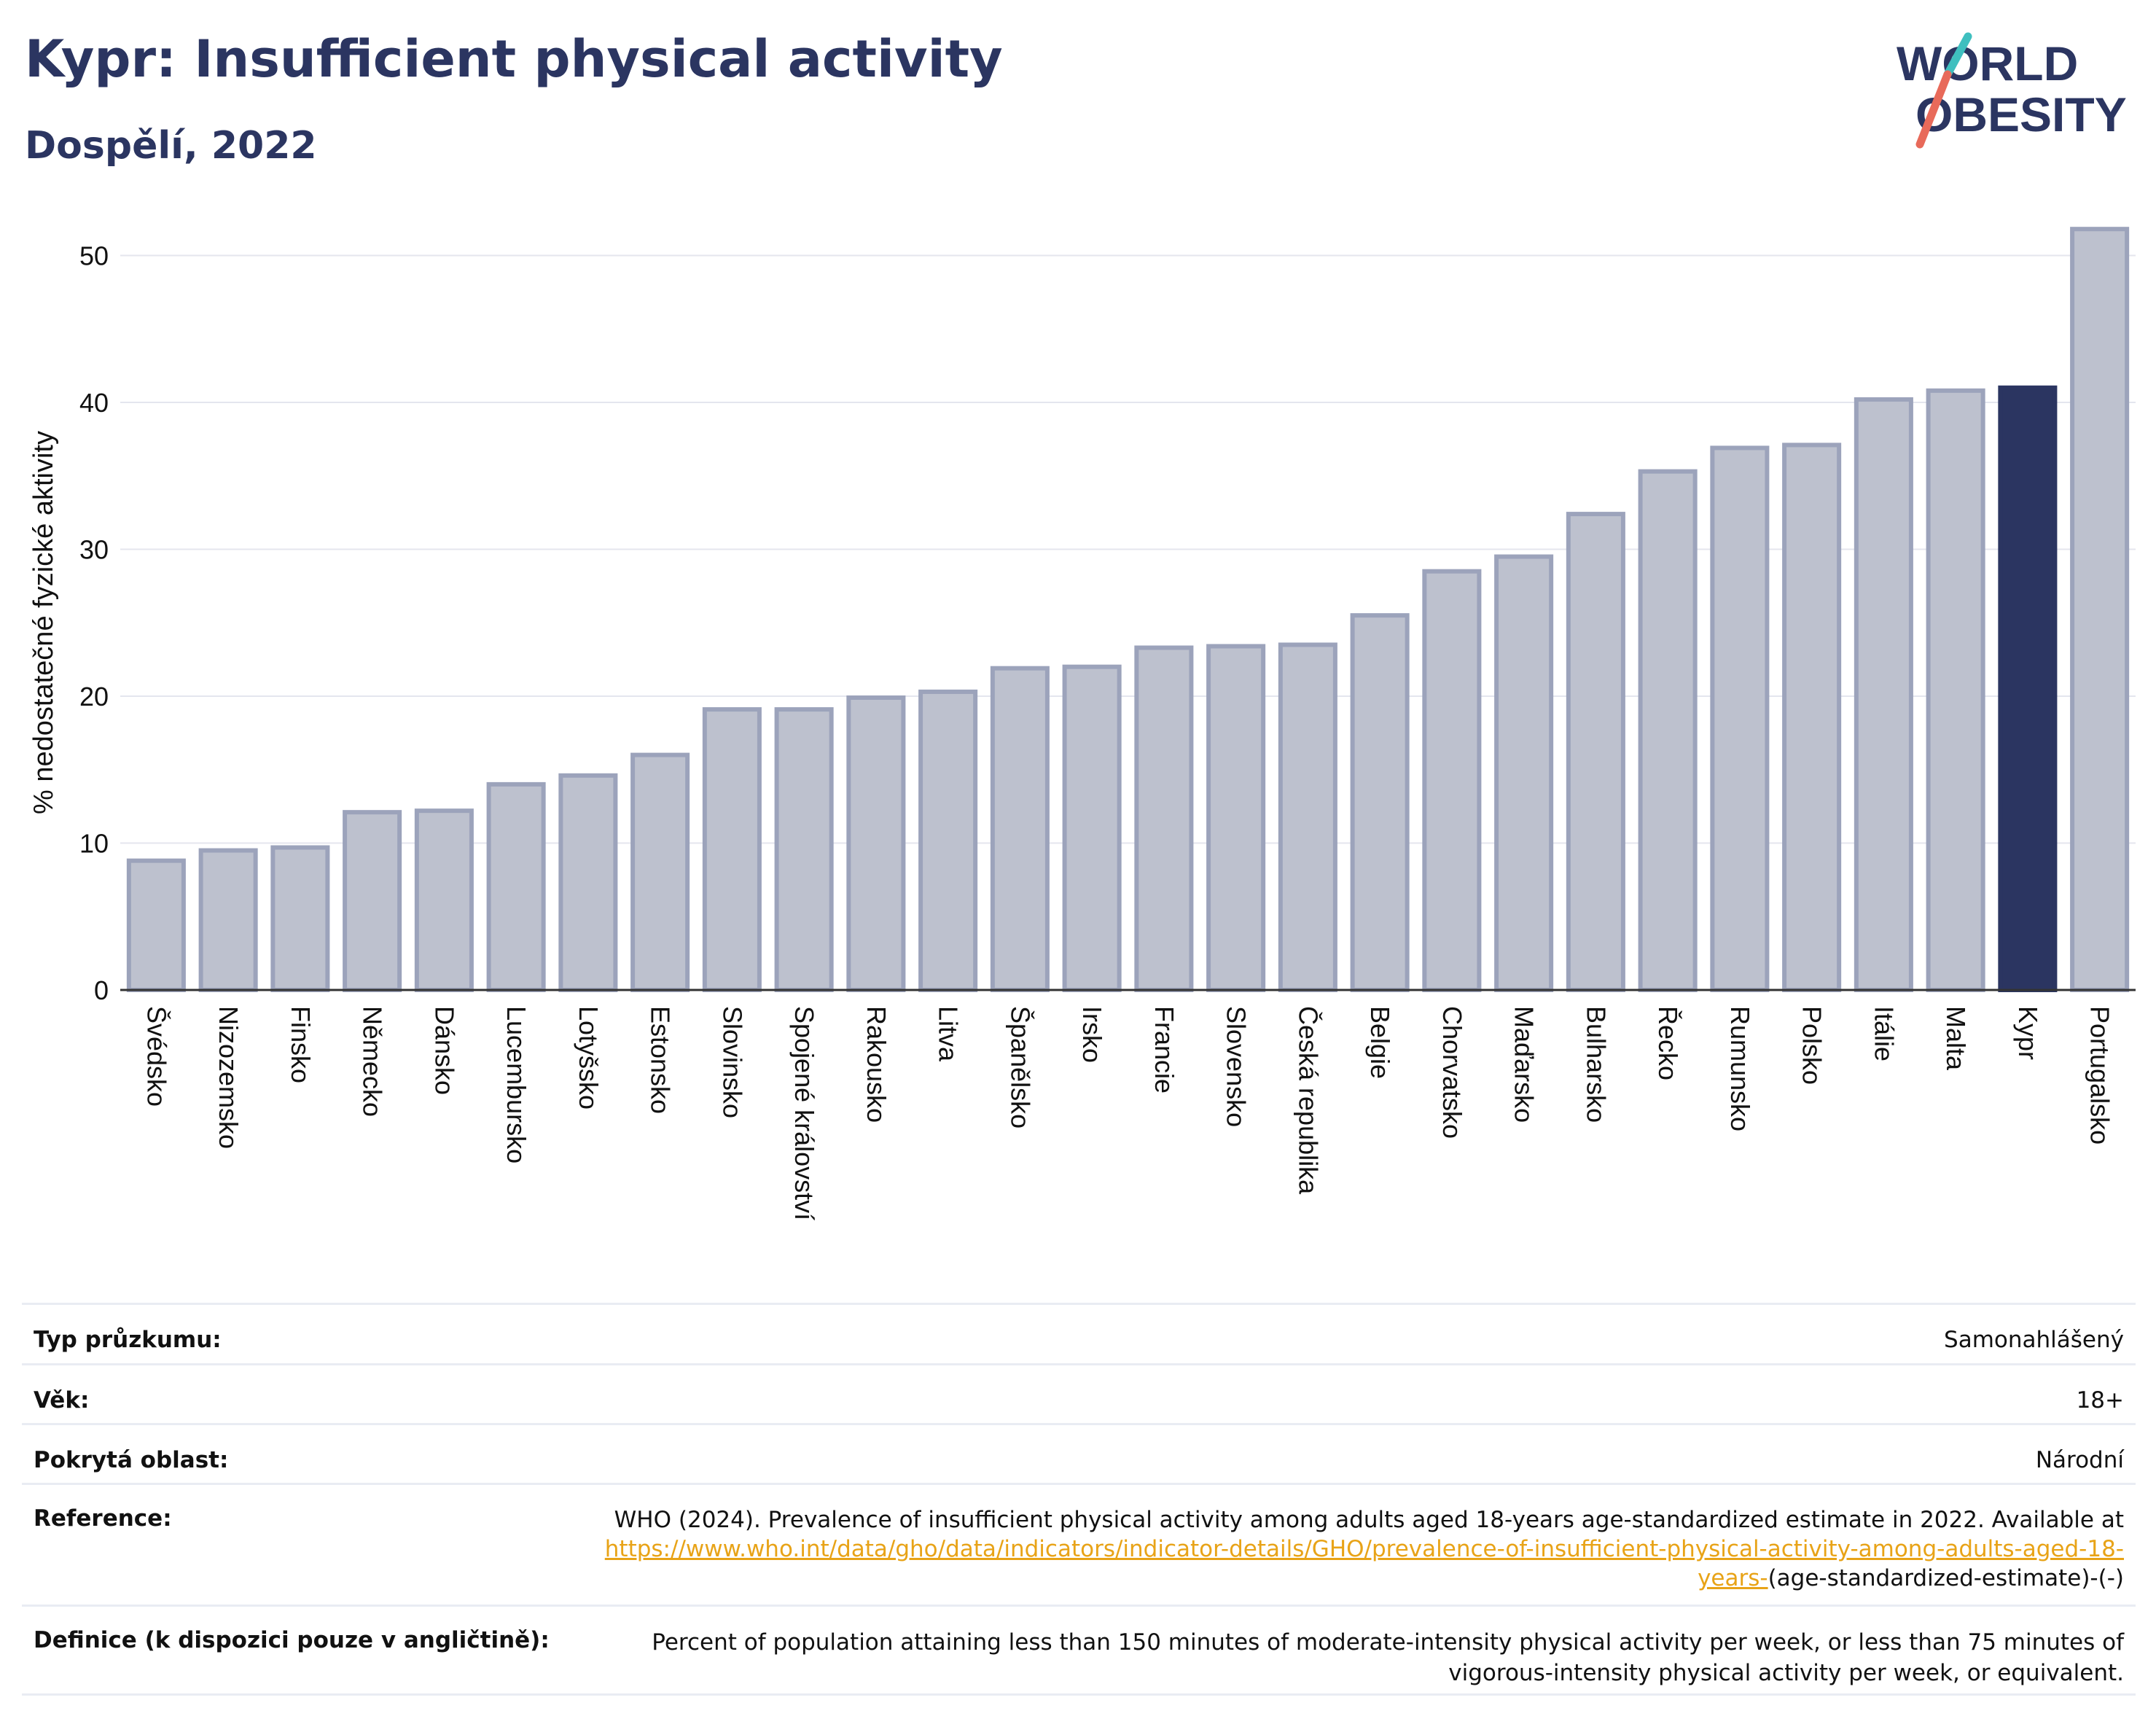 This screenshot has height=1735, width=2156. Describe the element at coordinates (1164, 1049) in the screenshot. I see `x-tick-label: Francie` at that location.